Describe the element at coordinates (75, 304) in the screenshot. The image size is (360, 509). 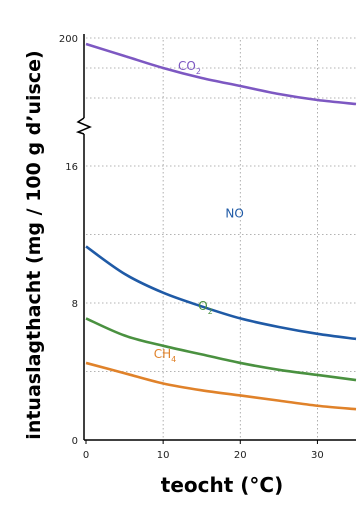
I see `y-tick-label: 8` at that location.